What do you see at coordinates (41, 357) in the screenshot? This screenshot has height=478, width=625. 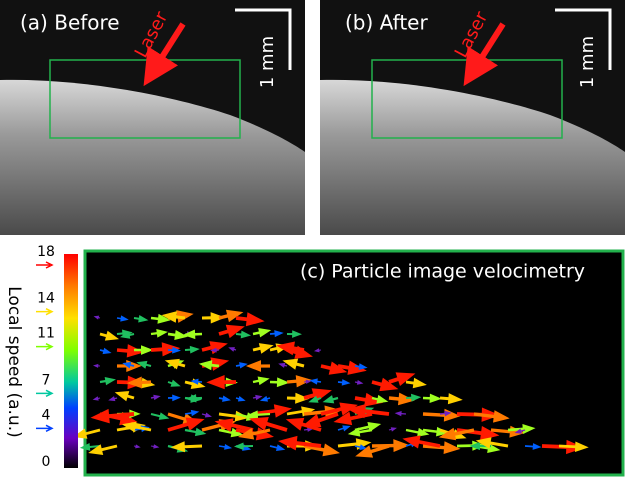 I see `colorbar: Local speed (a.u.) 18 14 11 7 4 0` at bounding box center [41, 357].